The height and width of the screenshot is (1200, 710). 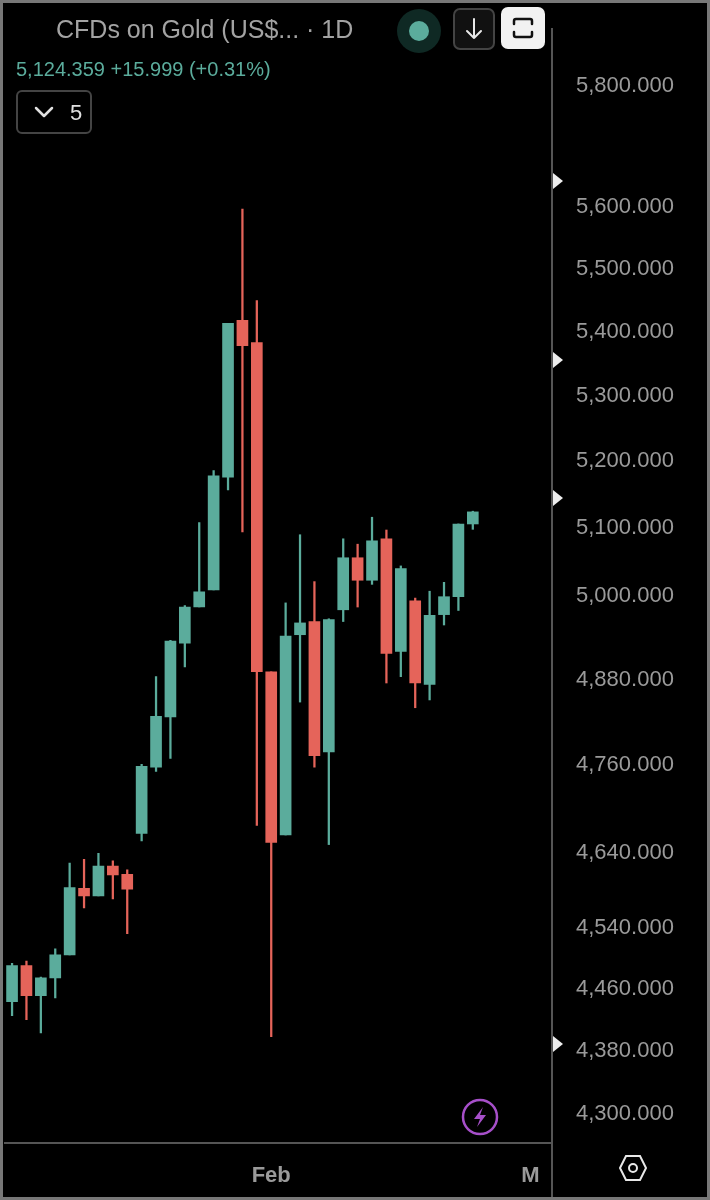 I want to click on y-tick-label: 5,100.000, so click(x=625, y=527).